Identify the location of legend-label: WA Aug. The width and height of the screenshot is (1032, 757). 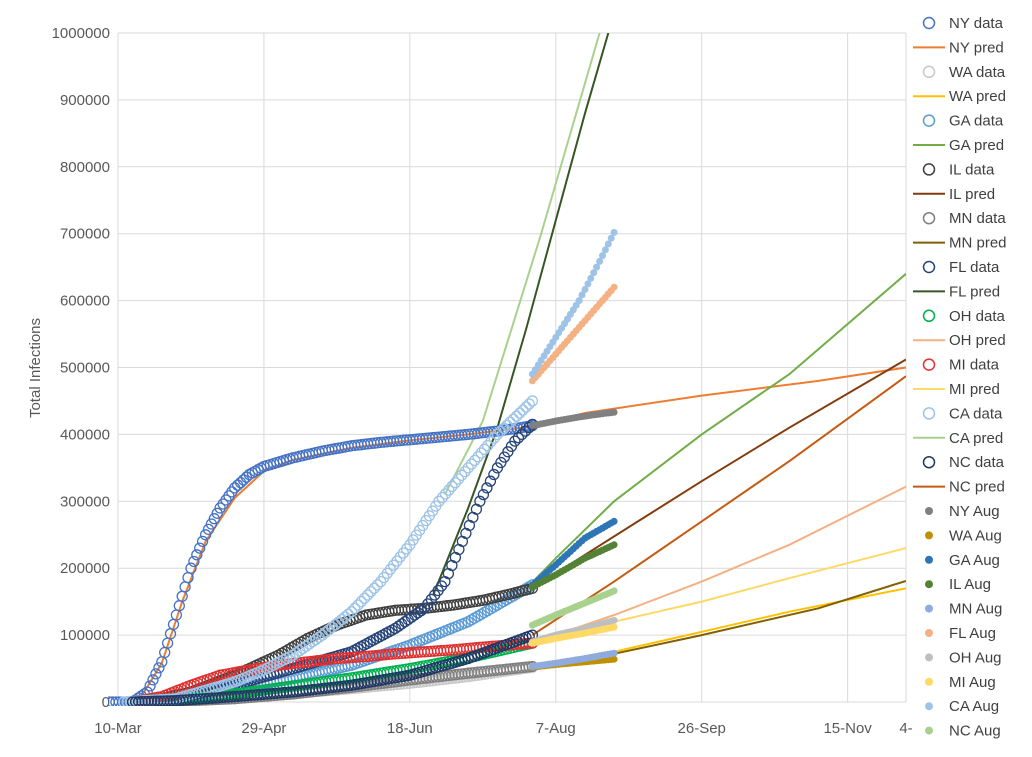
(975, 535).